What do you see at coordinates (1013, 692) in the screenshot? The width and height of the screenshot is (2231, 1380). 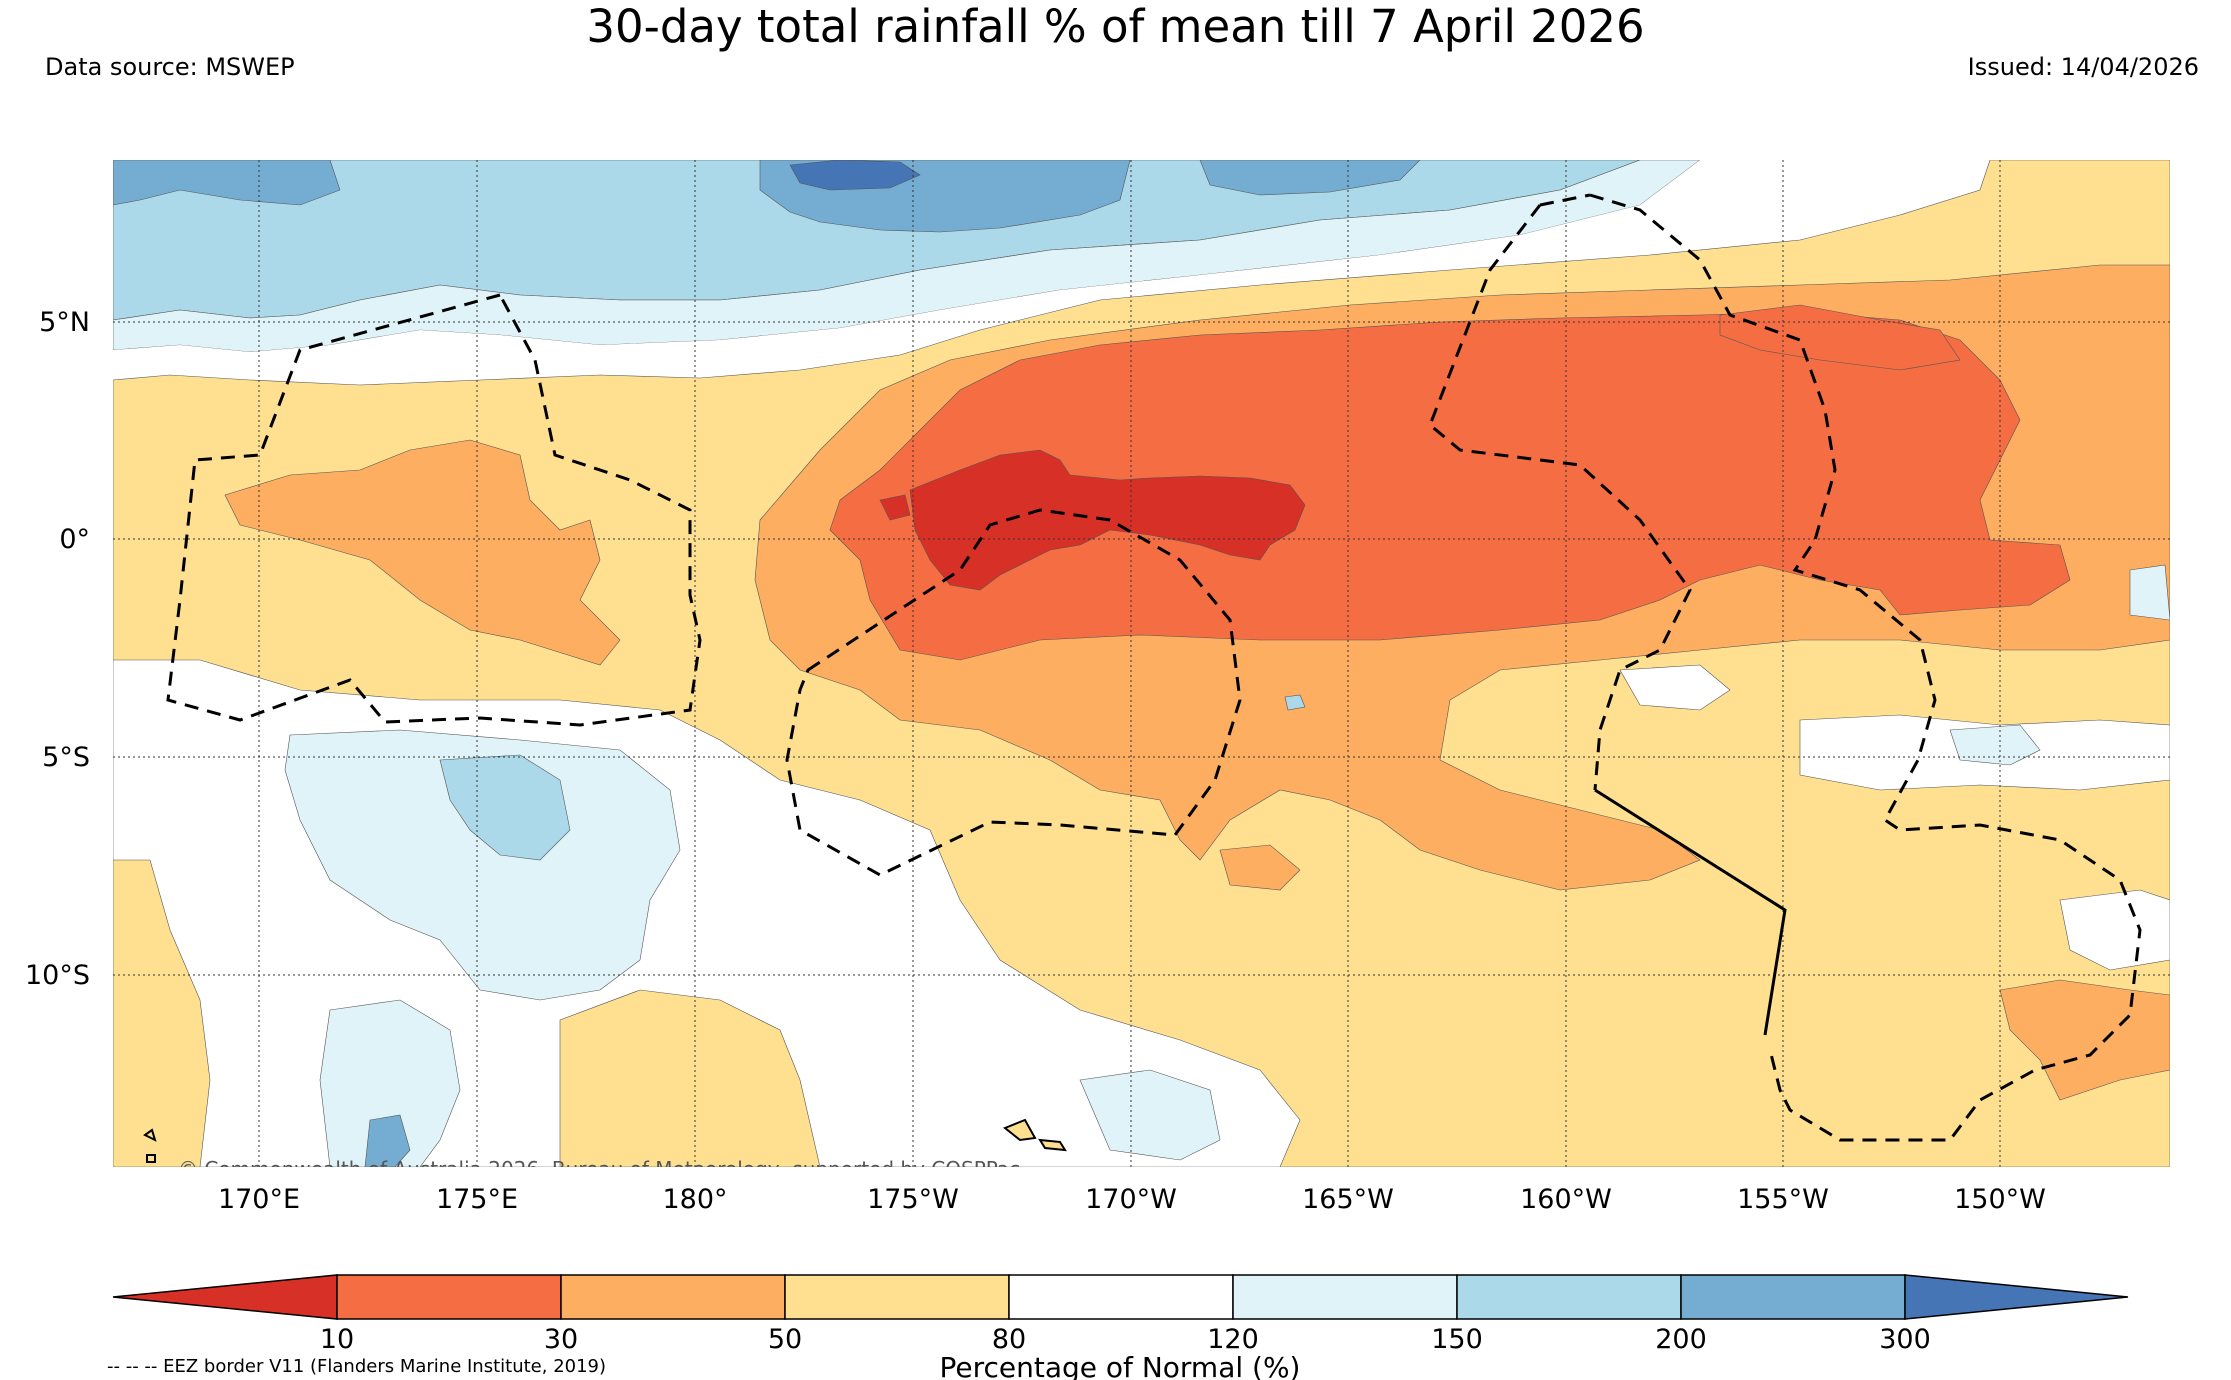 I see `eez-border-tokelau` at bounding box center [1013, 692].